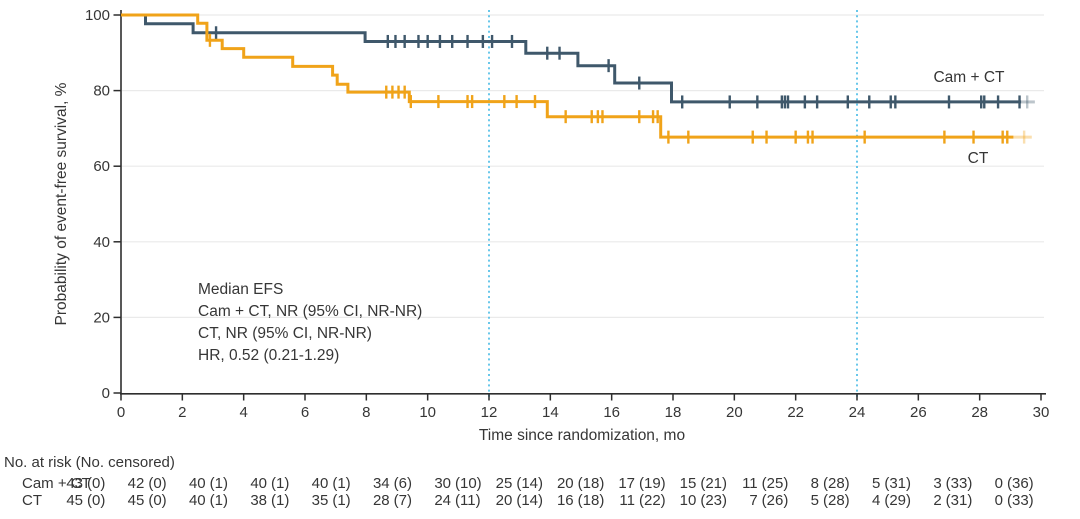  What do you see at coordinates (61, 203) in the screenshot?
I see `y-axis-title: Probability of event-free survival, %` at bounding box center [61, 203].